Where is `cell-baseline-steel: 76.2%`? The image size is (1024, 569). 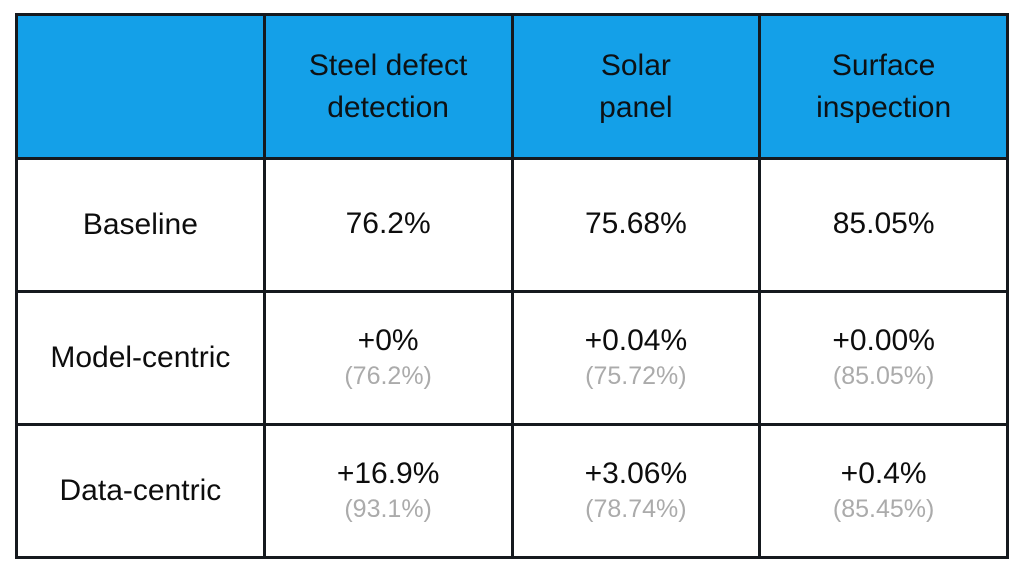 cell-baseline-steel: 76.2% is located at coordinates (388, 225).